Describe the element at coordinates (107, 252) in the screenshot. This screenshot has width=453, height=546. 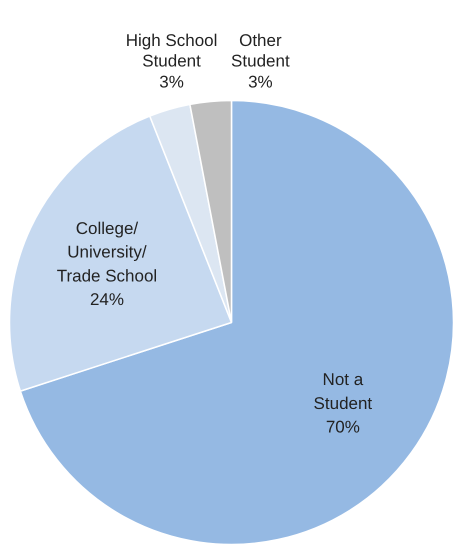
I see `slice-label: College/ University/ Trade School` at that location.